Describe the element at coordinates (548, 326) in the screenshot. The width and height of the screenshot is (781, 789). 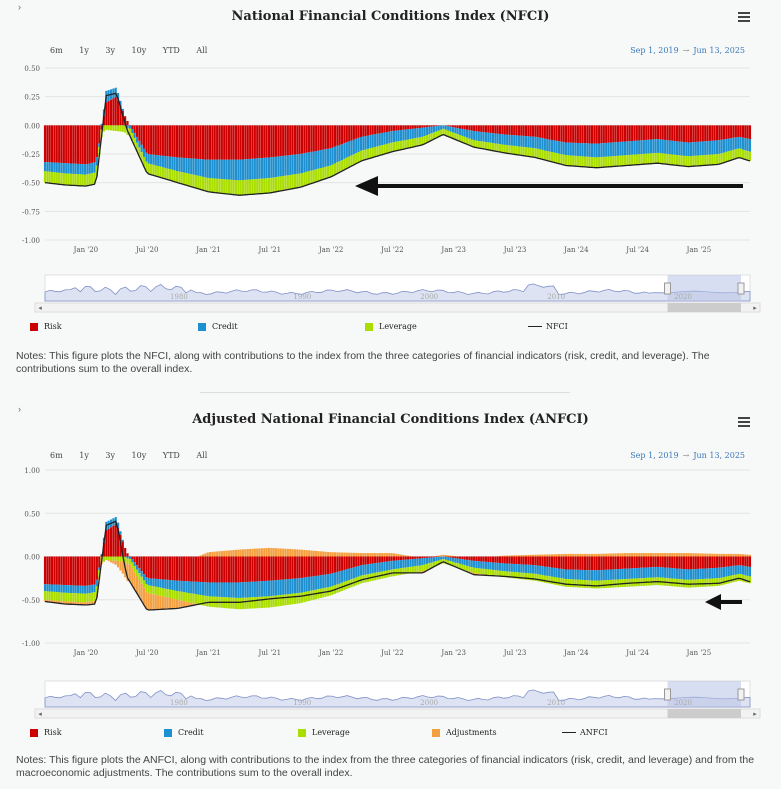
I see `legend-item-nfci: NFCI` at that location.